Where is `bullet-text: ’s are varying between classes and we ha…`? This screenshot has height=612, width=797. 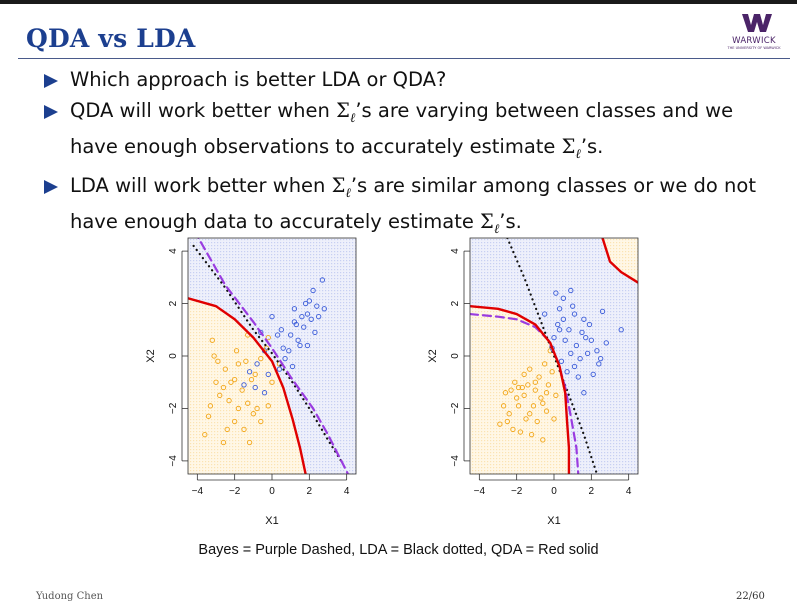
bullet-text: ’s are varying between classes and we ha… is located at coordinates (402, 128).